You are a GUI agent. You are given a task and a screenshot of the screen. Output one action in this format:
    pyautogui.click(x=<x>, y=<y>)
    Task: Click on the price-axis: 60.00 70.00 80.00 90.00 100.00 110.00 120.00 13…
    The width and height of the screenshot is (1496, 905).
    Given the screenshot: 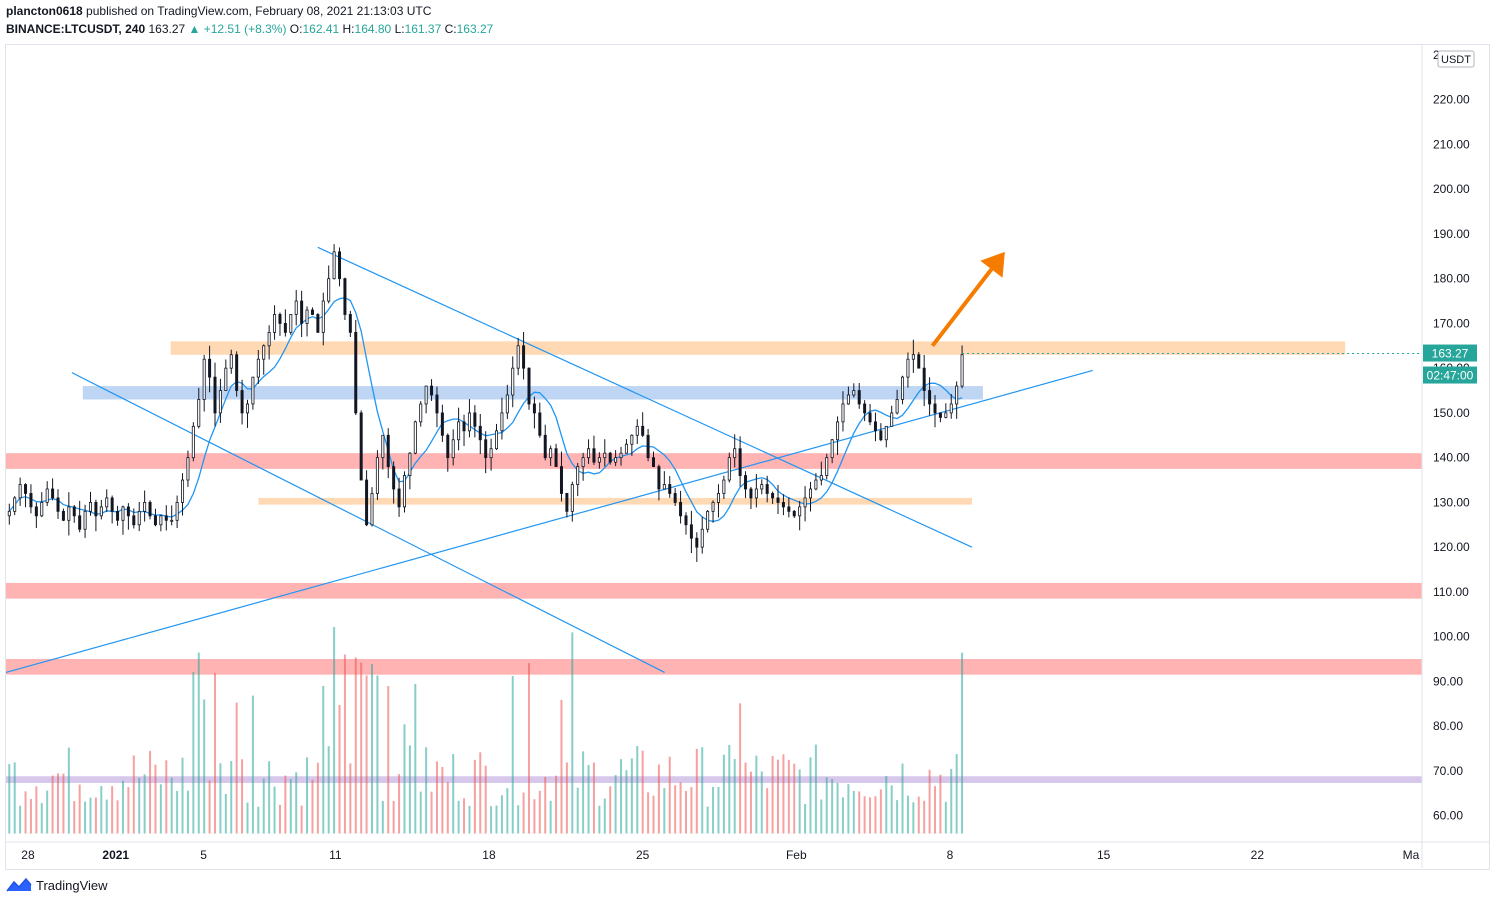 What is the action you would take?
    pyautogui.click(x=1445, y=456)
    